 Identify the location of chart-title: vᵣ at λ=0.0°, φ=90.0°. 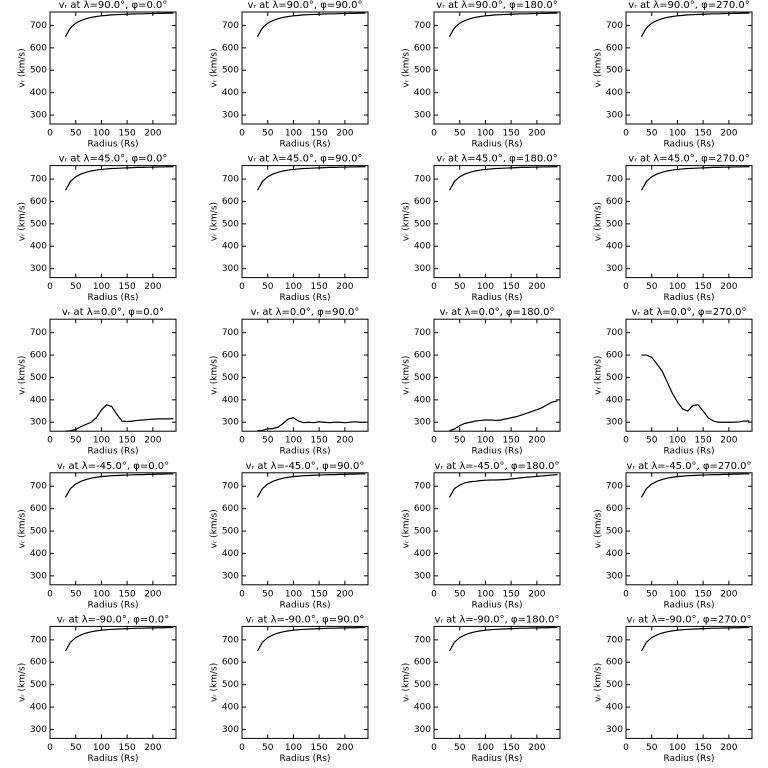
(305, 312).